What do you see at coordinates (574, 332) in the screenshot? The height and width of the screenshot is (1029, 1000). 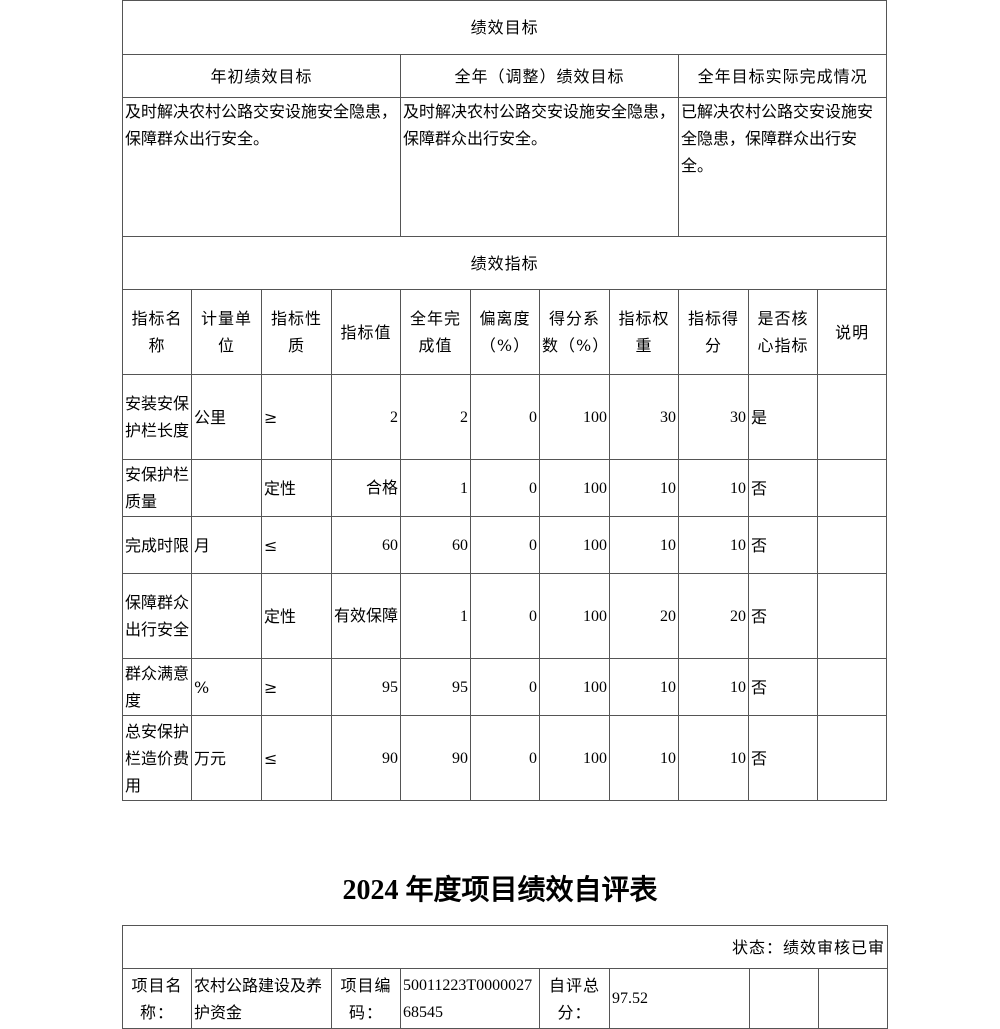 I see `indicator-header: 得分系数（%）` at bounding box center [574, 332].